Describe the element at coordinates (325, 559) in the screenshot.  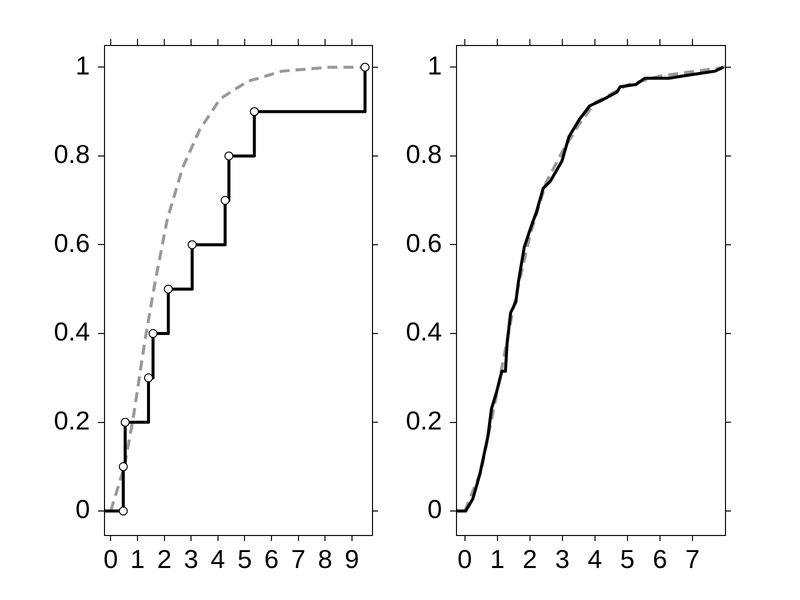
I see `x-tick-label: 8` at that location.